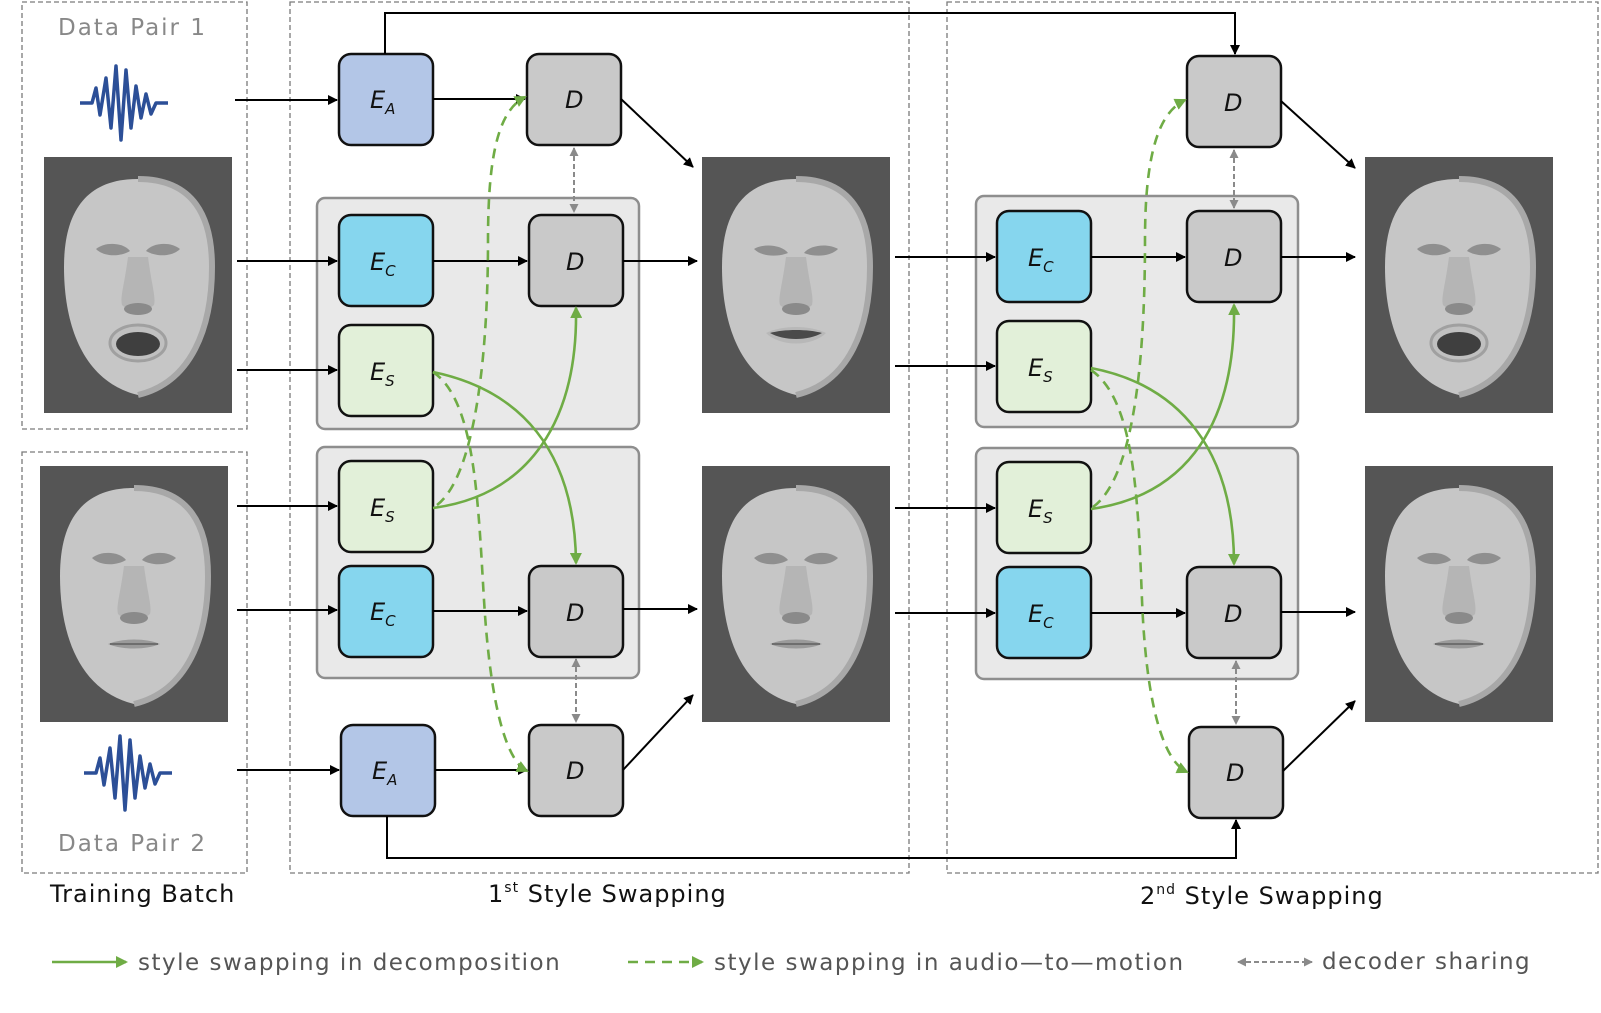 The height and width of the screenshot is (1013, 1601). I want to click on data-pair-1-box, so click(134, 215).